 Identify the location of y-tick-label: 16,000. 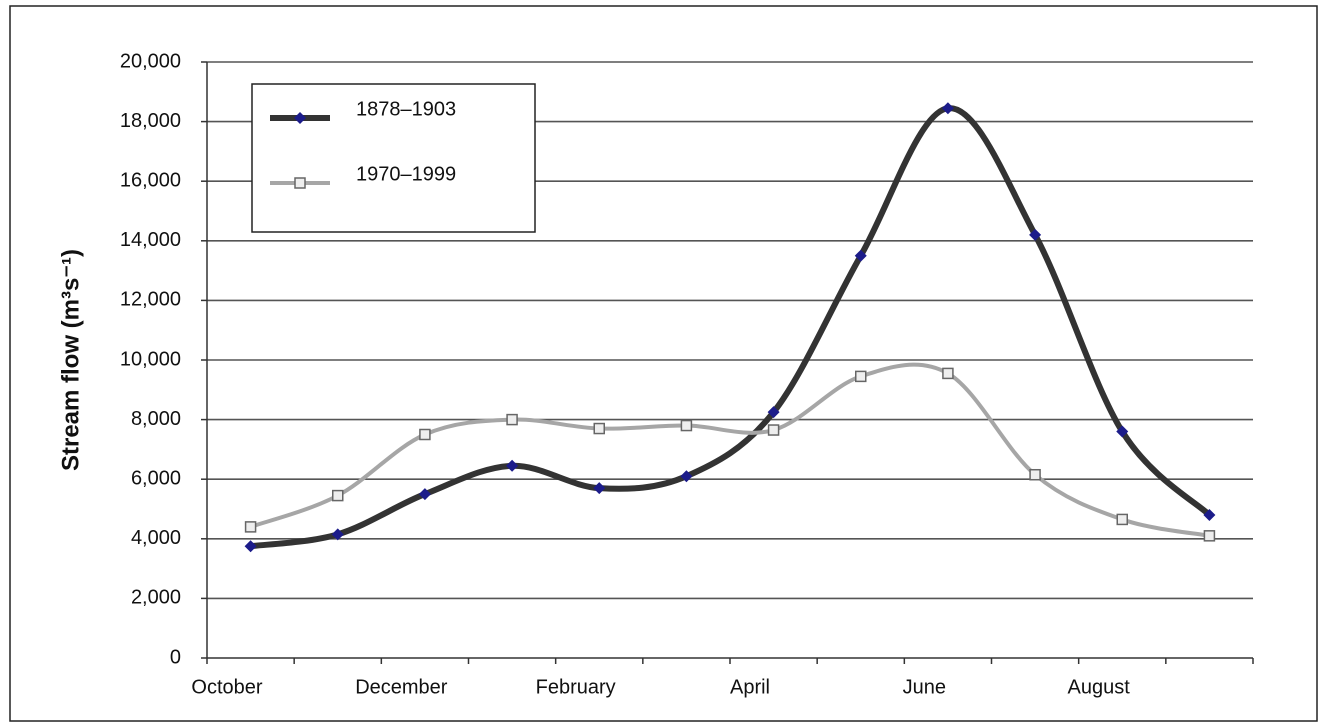
(150, 180).